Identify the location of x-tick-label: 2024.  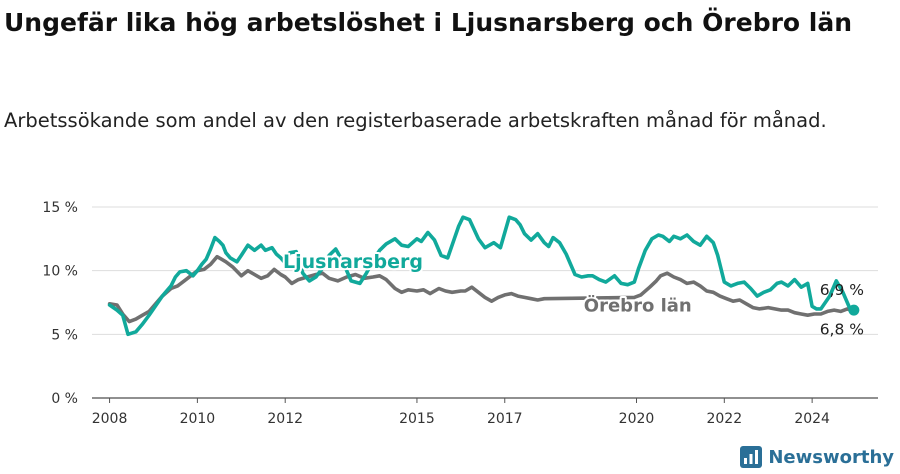
(812, 419).